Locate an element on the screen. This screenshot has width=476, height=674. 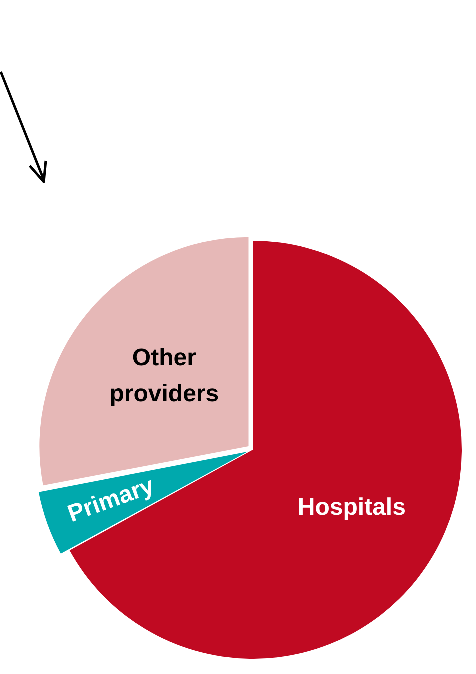
slice-label: Other providers is located at coordinates (165, 376).